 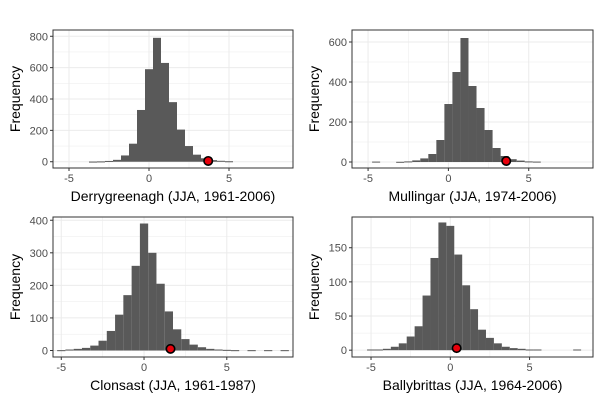 What do you see at coordinates (472, 196) in the screenshot?
I see `x-axis-title: Mullingar (JJA, 1974-2006)` at bounding box center [472, 196].